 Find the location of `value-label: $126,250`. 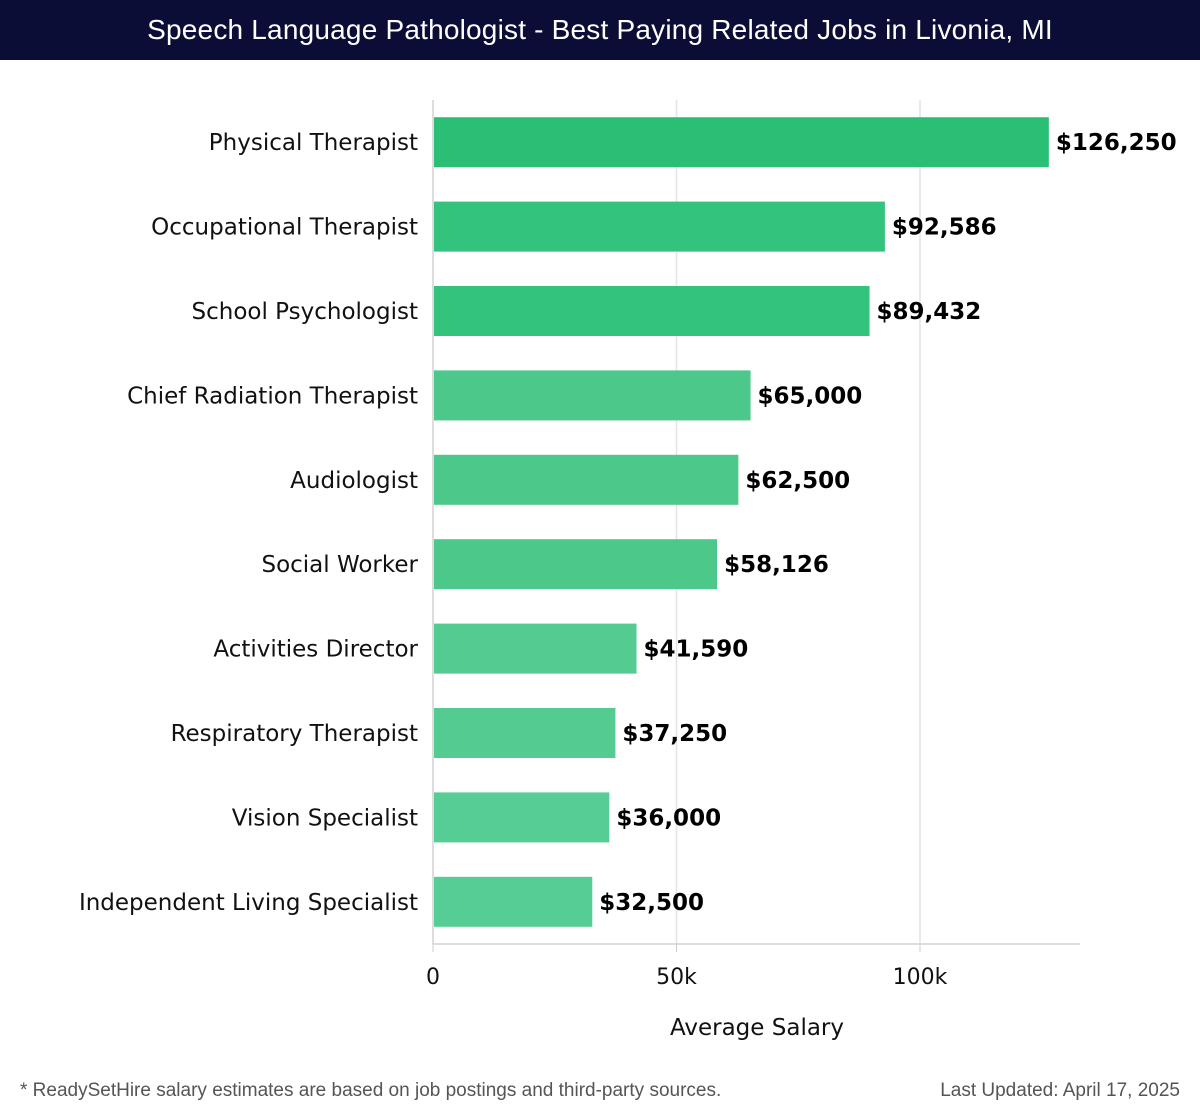

value-label: $126,250 is located at coordinates (1116, 143).